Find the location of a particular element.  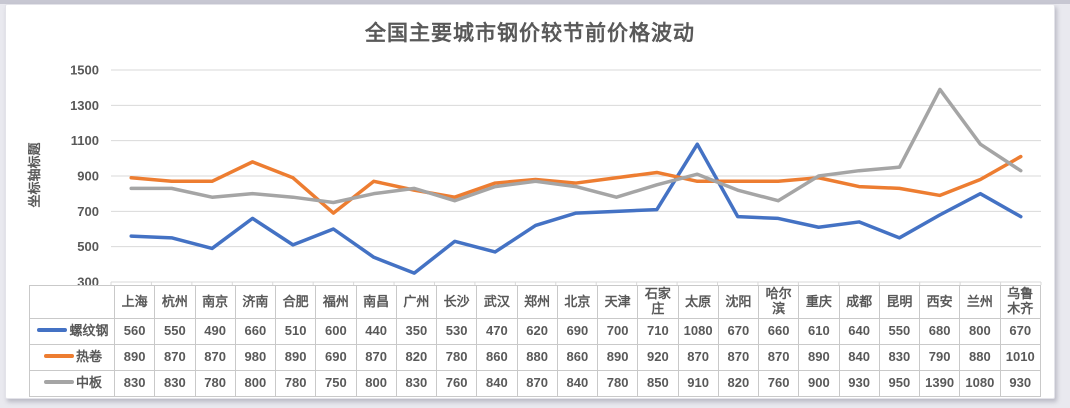

y-tick-label-500: 500 is located at coordinates (88, 246).